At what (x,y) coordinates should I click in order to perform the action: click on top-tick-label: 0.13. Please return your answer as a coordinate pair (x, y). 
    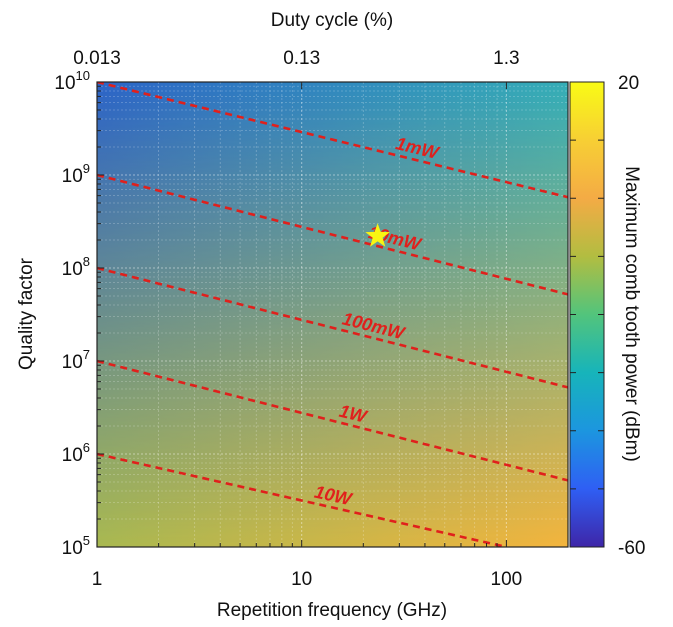
    Looking at the image, I should click on (301, 58).